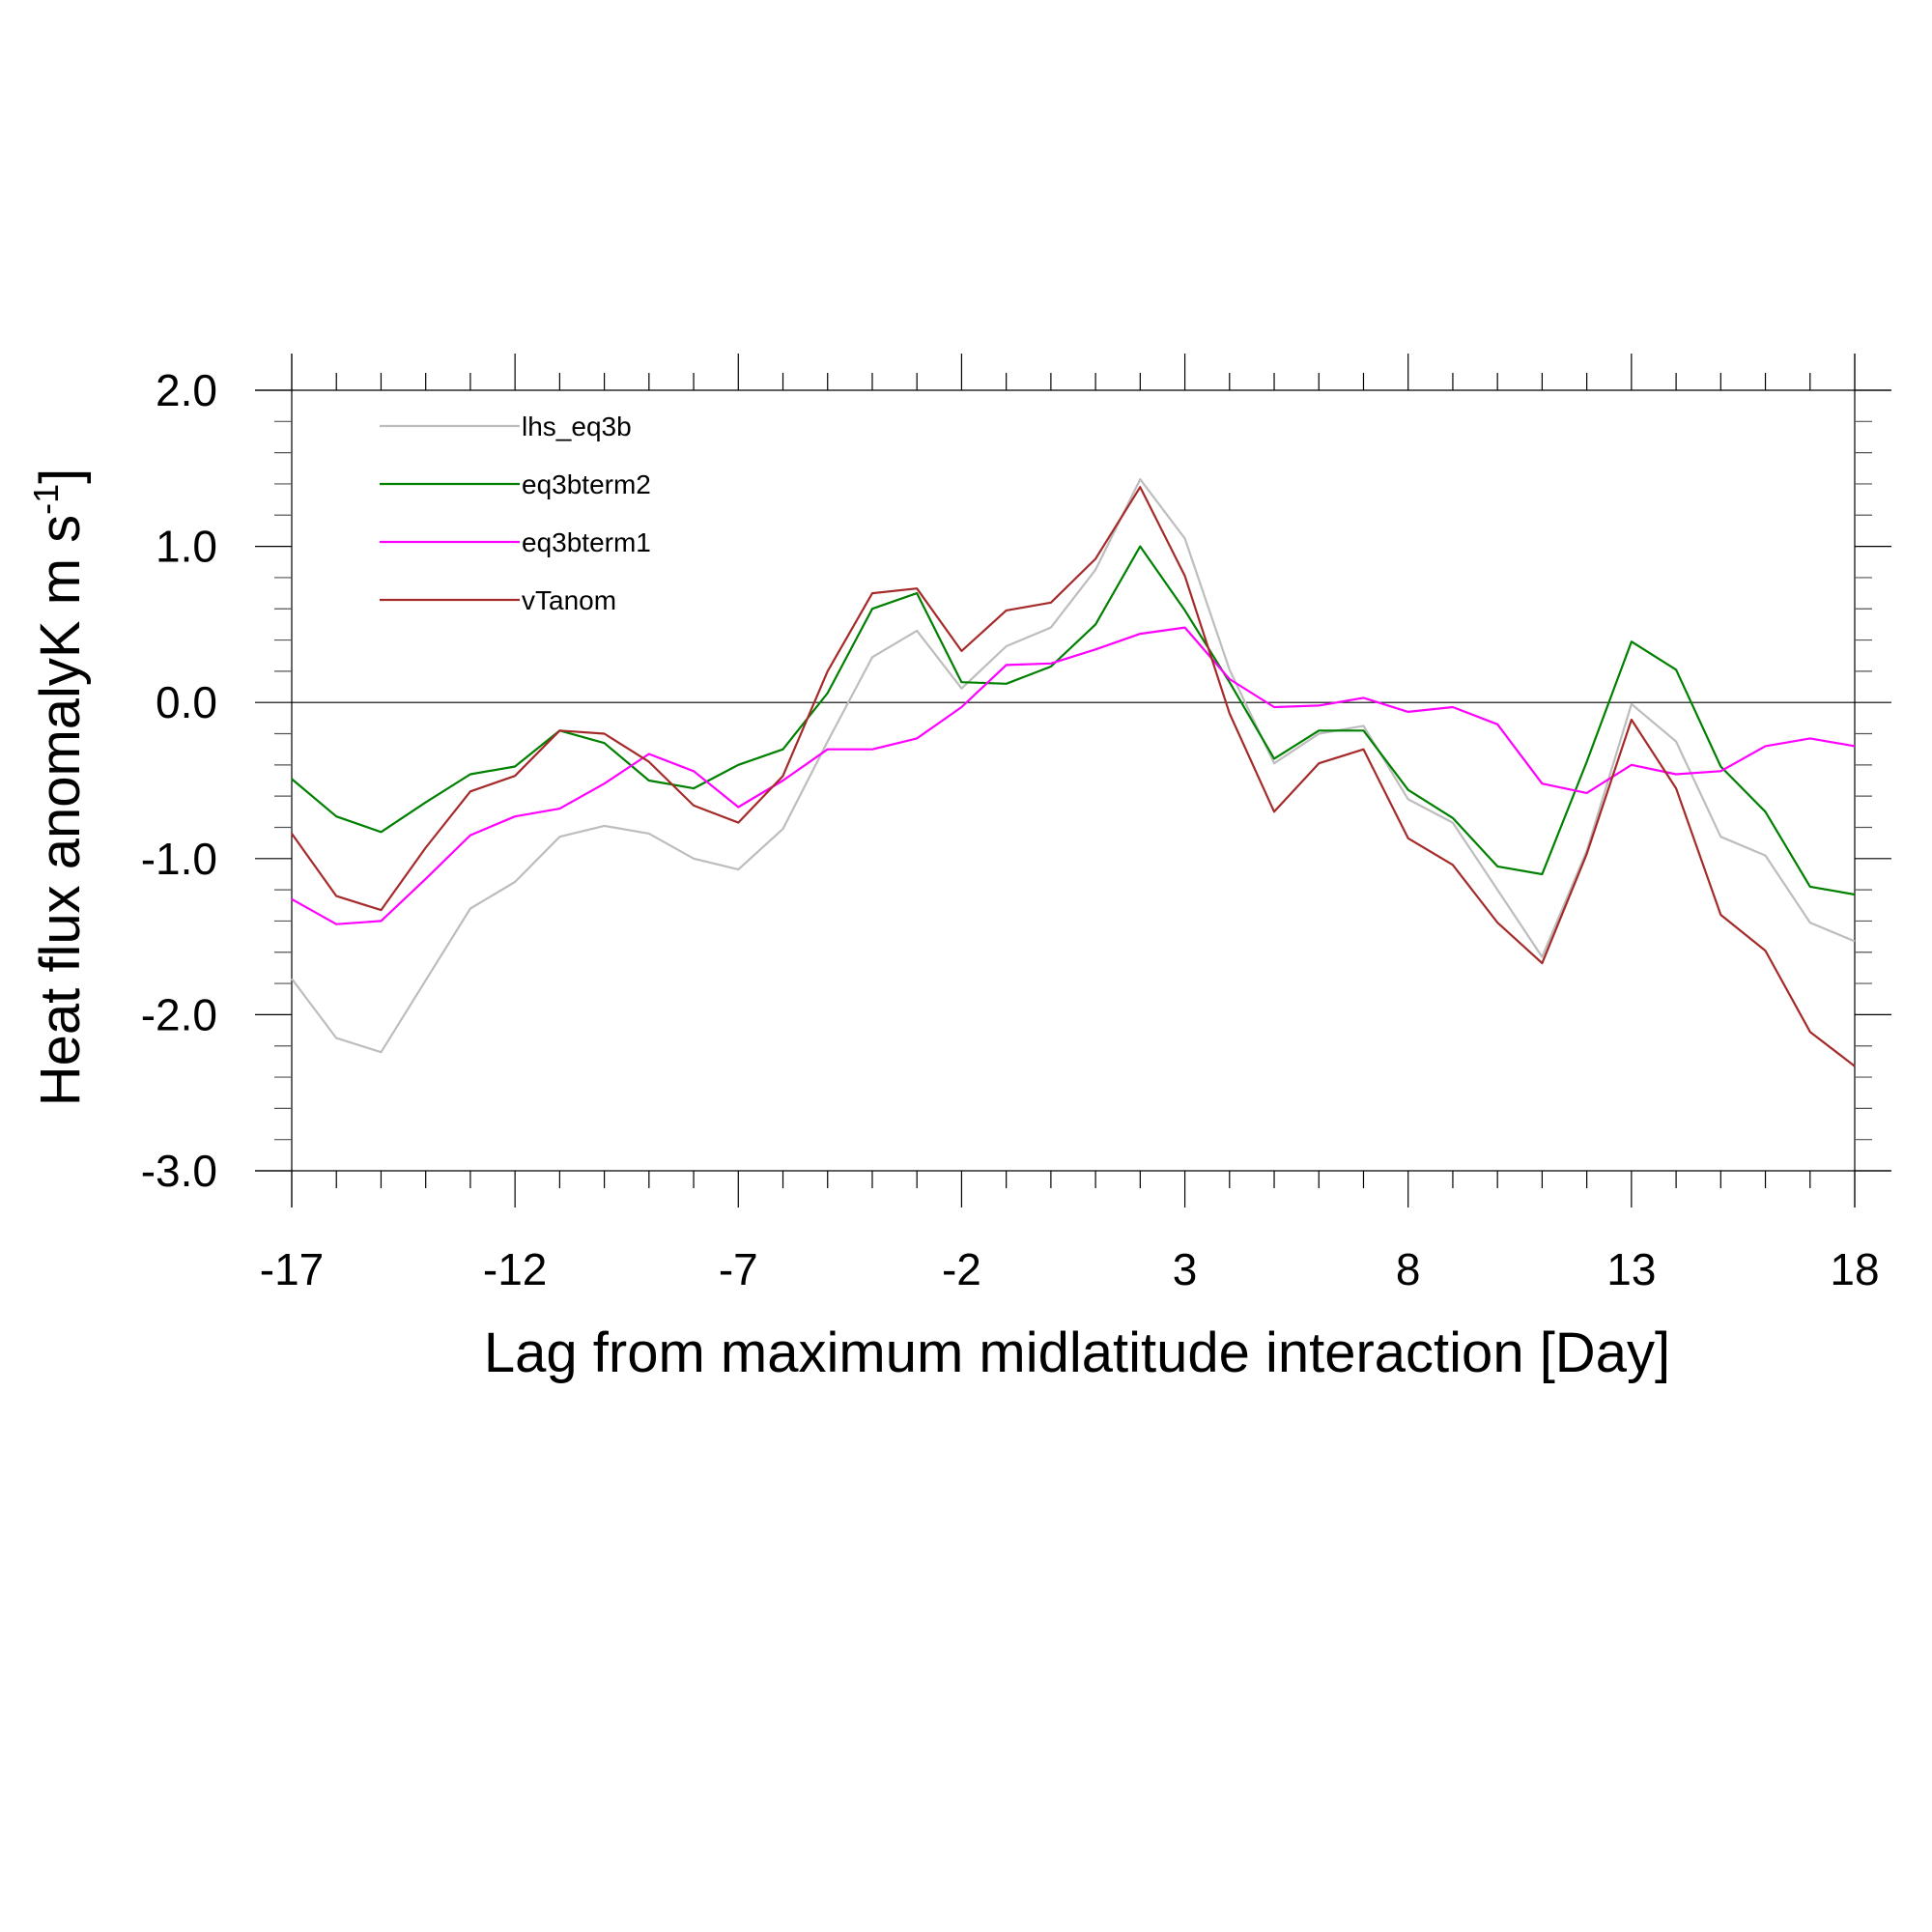 This screenshot has width=1932, height=1932. I want to click on x-tick-label: -7, so click(738, 1269).